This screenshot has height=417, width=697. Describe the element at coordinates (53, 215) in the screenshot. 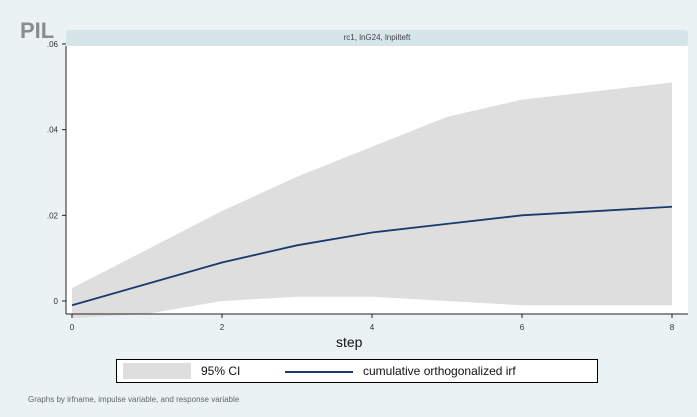

I see `y-tick-label: .02` at that location.